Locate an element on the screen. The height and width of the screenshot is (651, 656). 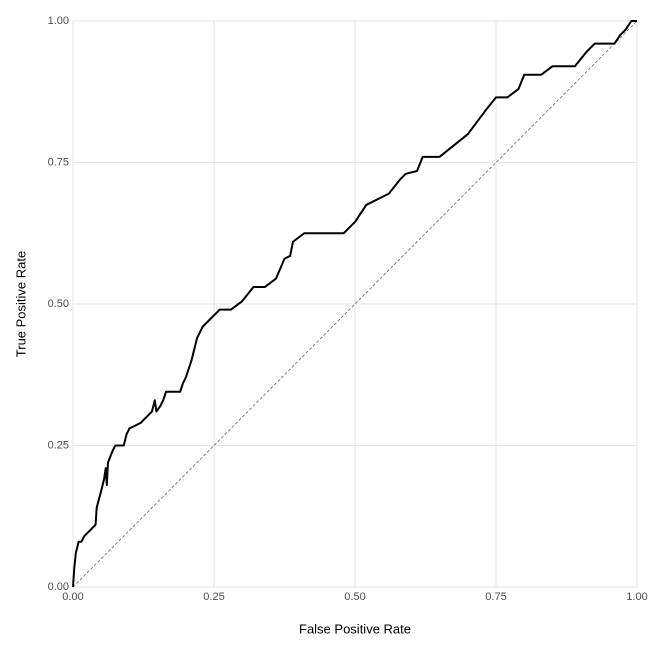
x-tick-label: 0.50 is located at coordinates (354, 597).